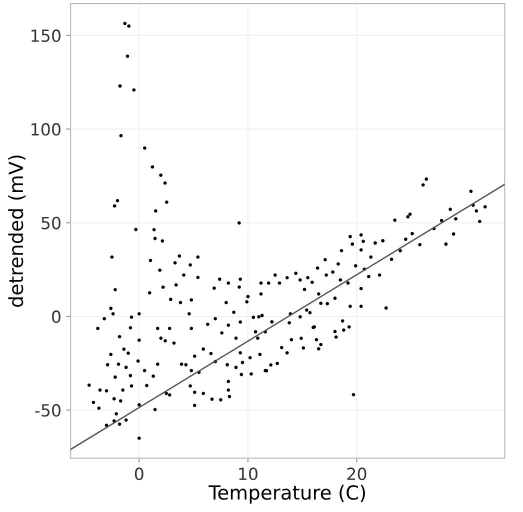 The width and height of the screenshot is (523, 512). Describe the element at coordinates (51, 223) in the screenshot. I see `y-tick-label: 50` at that location.